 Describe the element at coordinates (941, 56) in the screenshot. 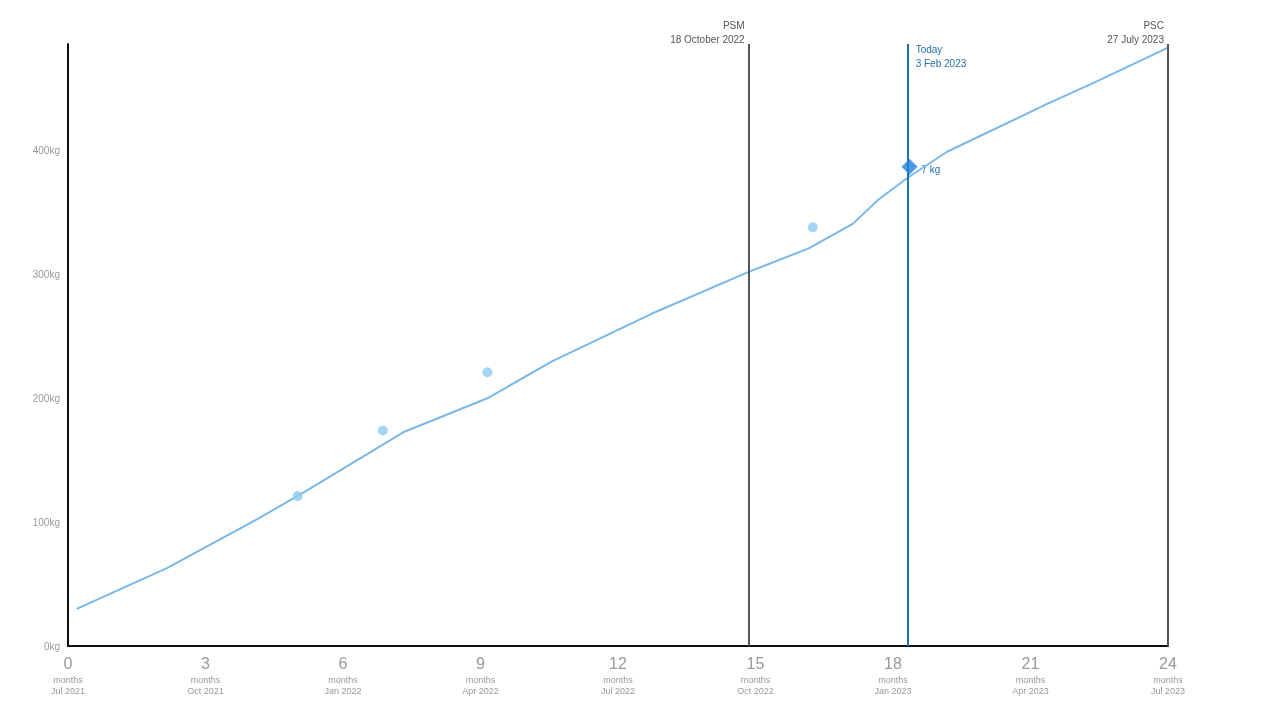

I see `ref-line-label: Today 3 Feb 2023` at that location.